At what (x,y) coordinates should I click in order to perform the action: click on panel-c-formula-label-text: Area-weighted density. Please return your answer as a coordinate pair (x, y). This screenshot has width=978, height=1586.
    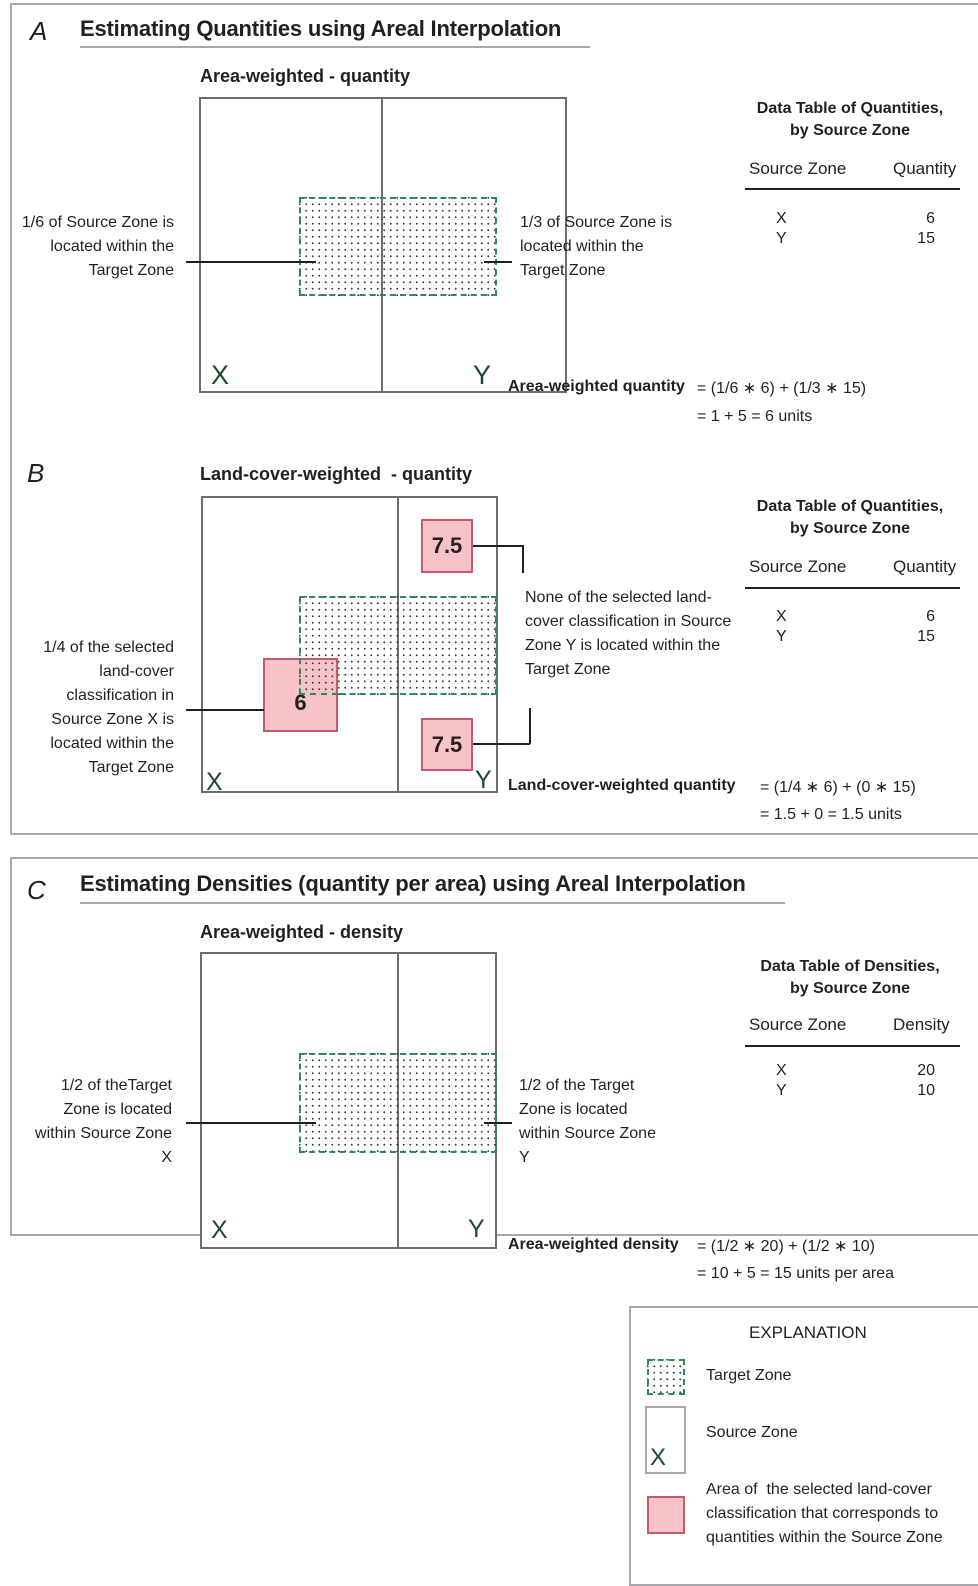
    Looking at the image, I should click on (593, 1244).